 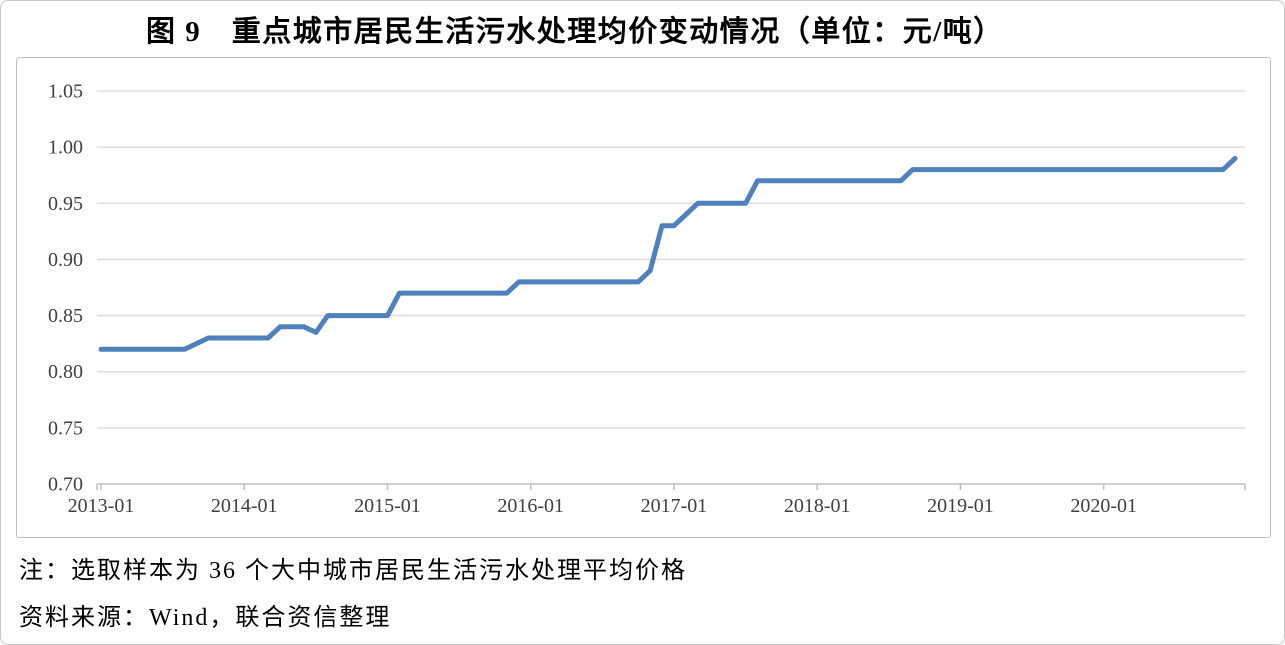 What do you see at coordinates (205, 618) in the screenshot?
I see `figure-source: 资料来源：Wind，联合资信整理` at bounding box center [205, 618].